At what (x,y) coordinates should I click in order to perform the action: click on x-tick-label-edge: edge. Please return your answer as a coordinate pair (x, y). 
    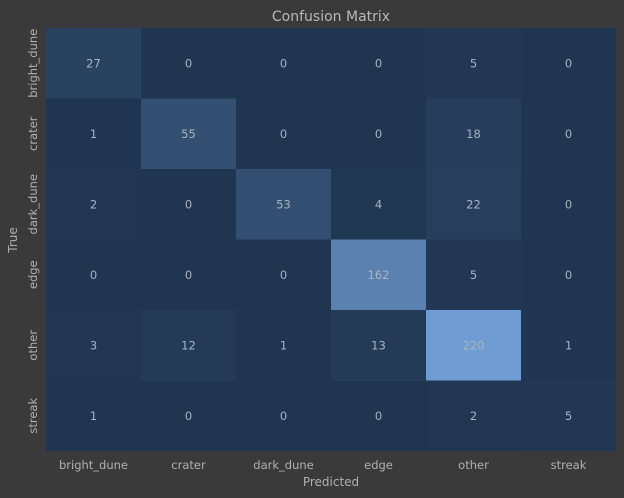
    Looking at the image, I should click on (378, 465).